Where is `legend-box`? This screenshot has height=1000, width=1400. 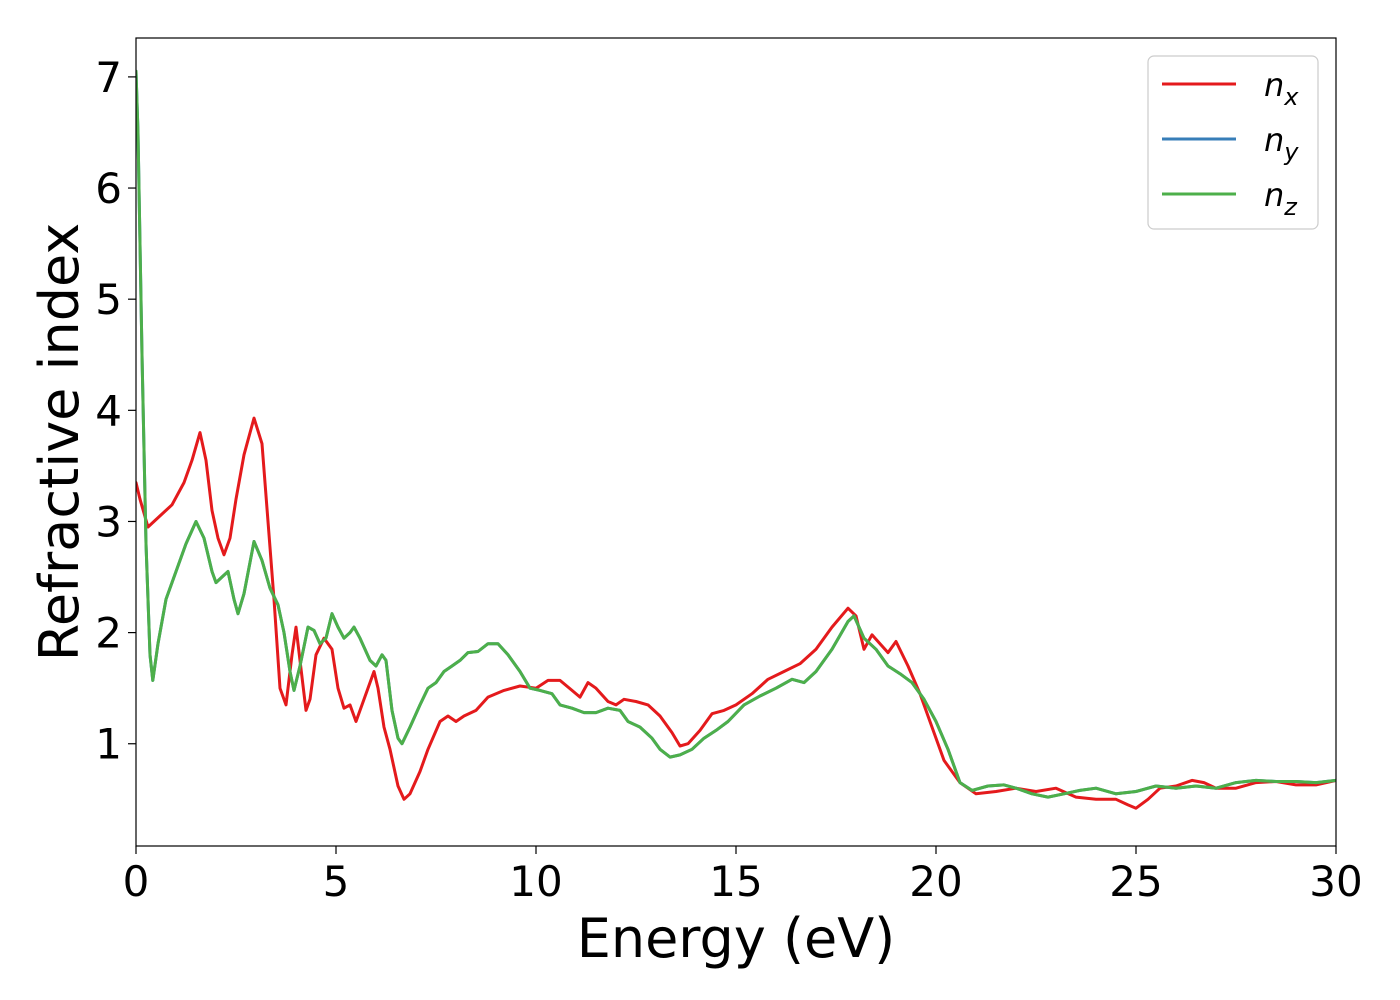 legend-box is located at coordinates (1233, 142).